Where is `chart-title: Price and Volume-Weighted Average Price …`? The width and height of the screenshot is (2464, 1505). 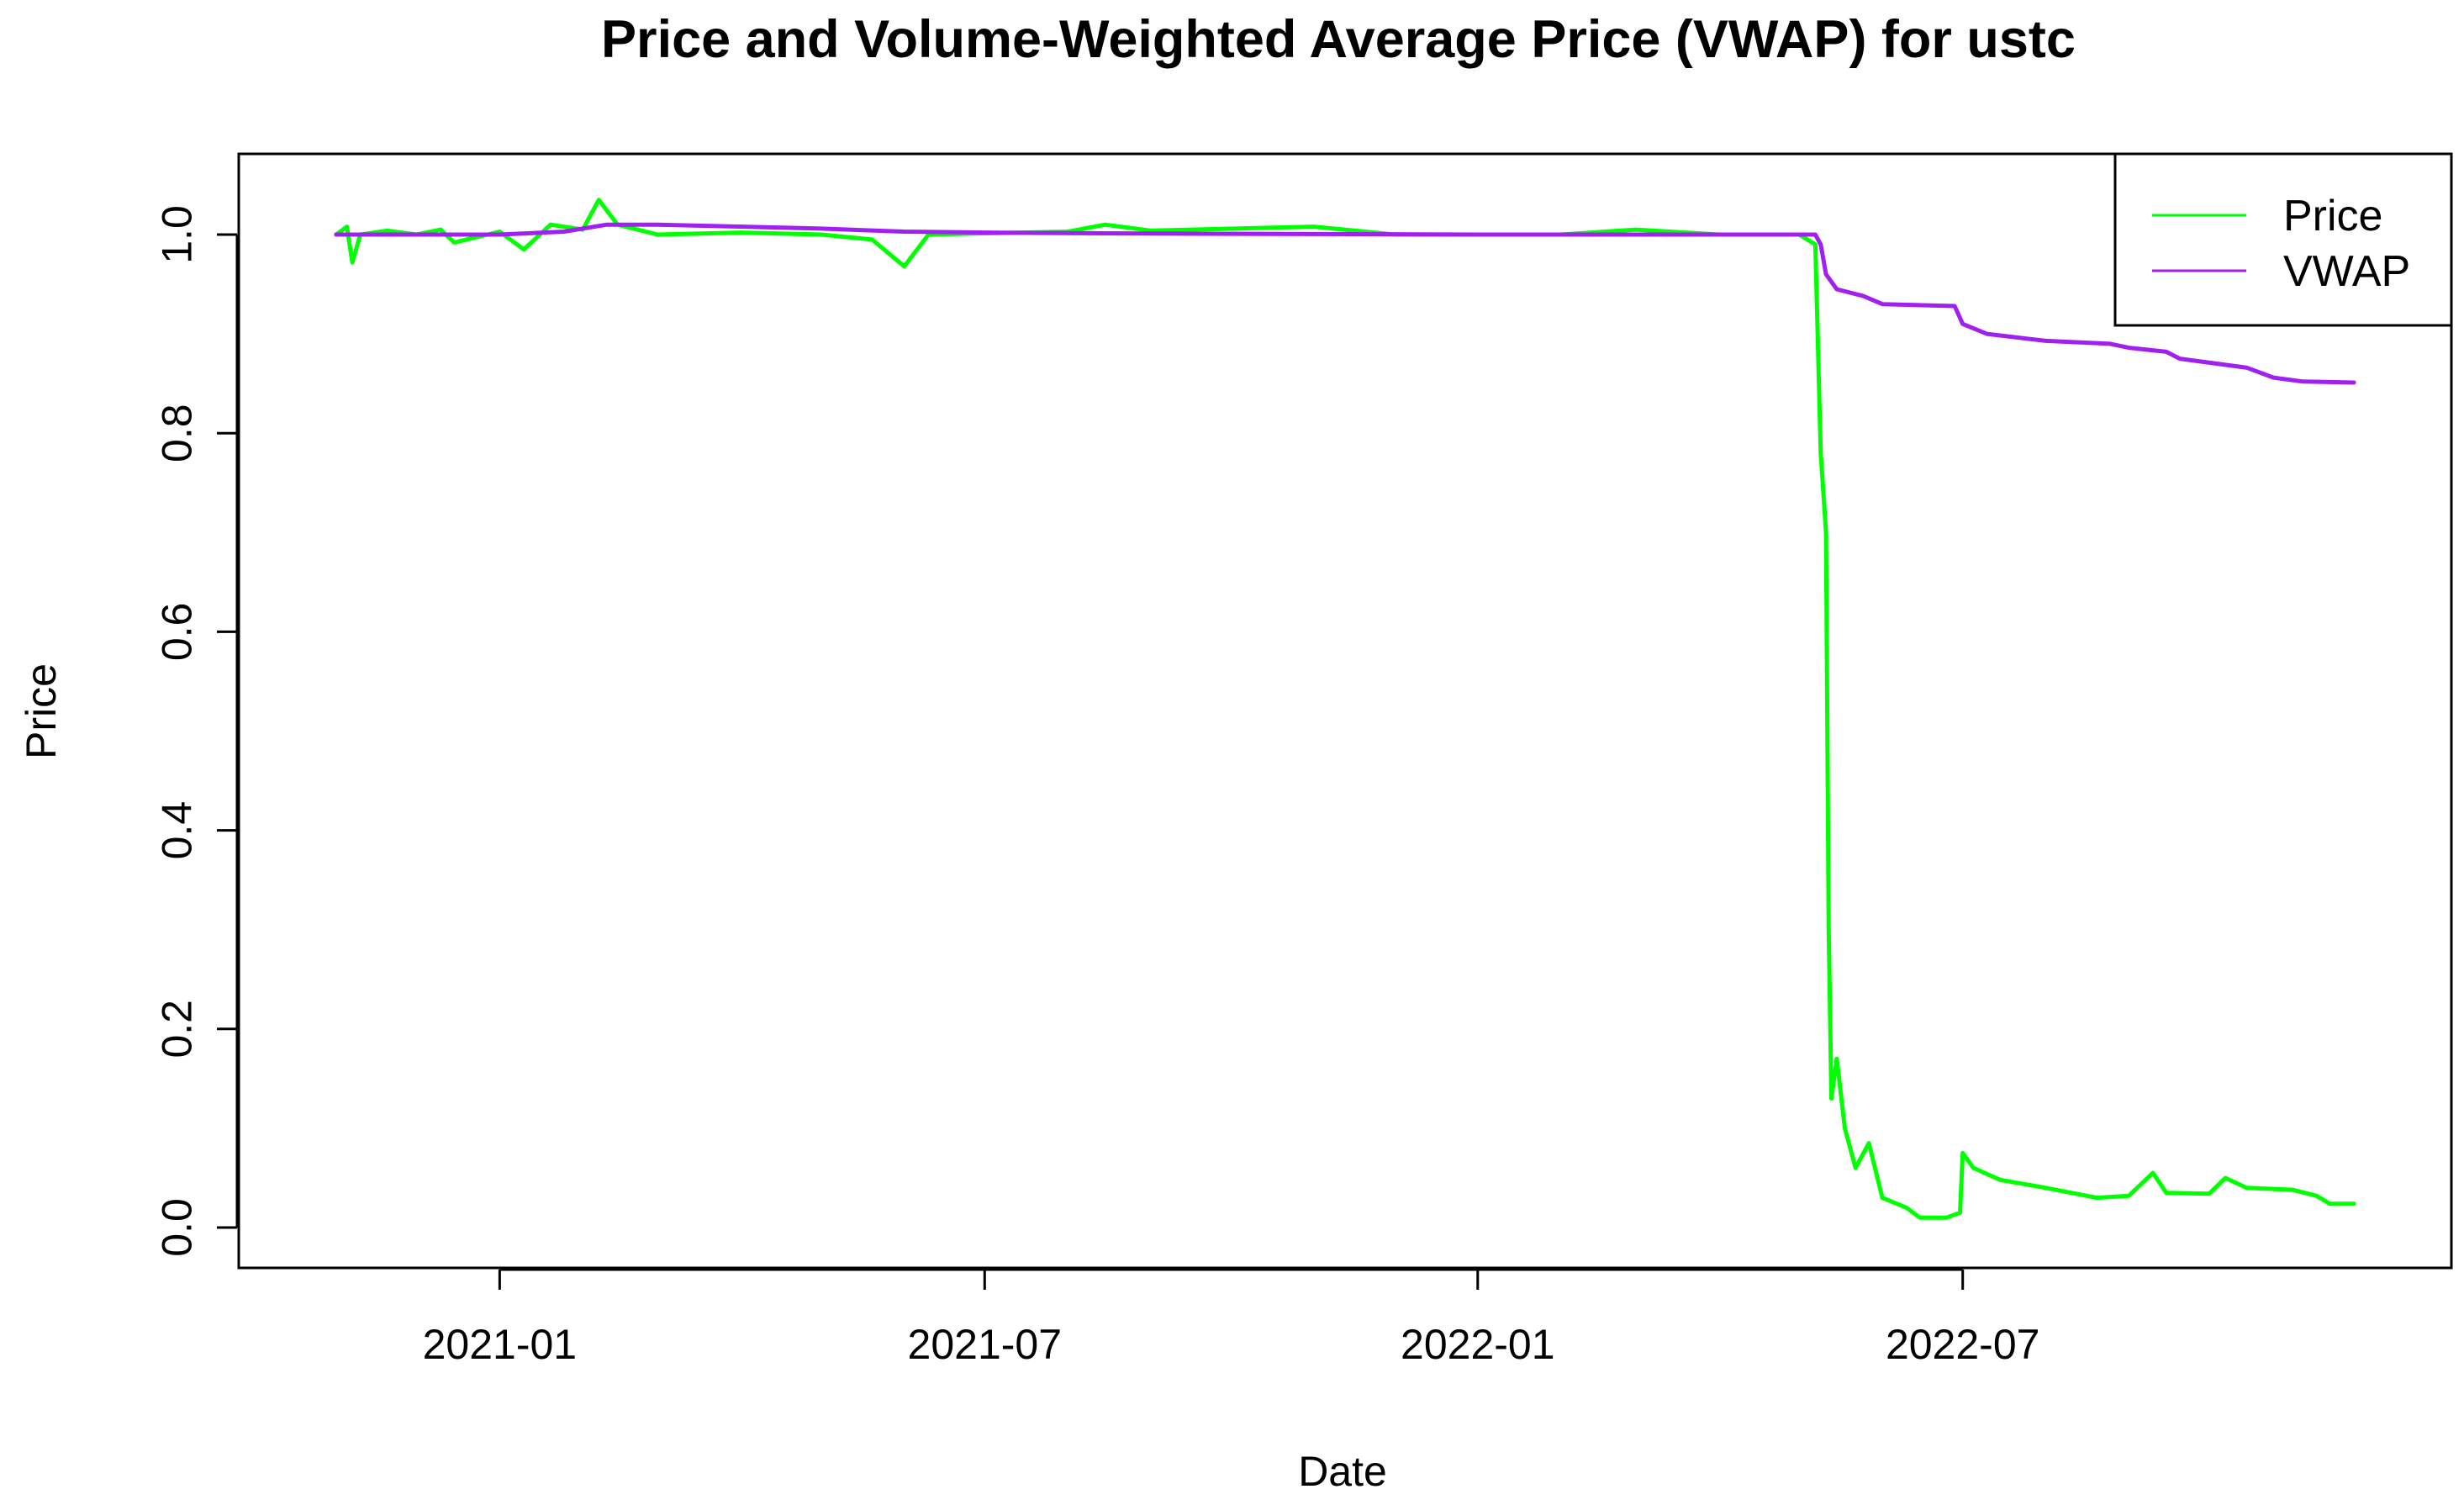
chart-title: Price and Volume-Weighted Average Price … is located at coordinates (1338, 39).